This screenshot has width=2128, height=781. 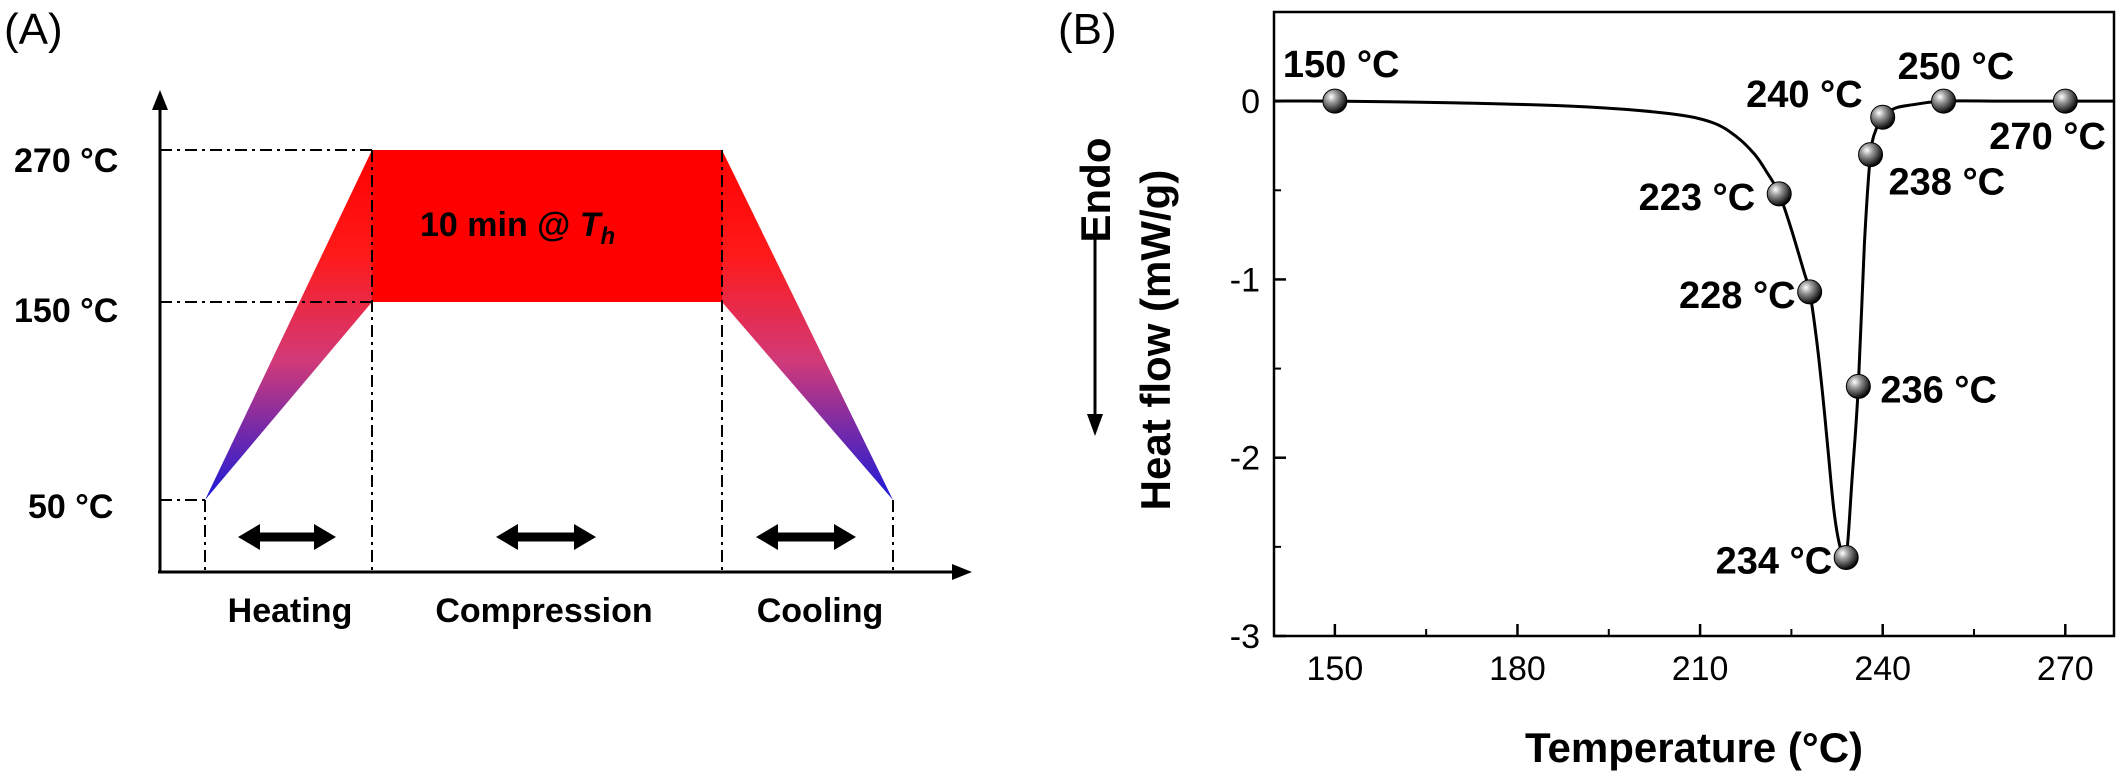 What do you see at coordinates (806, 537) in the screenshot?
I see `cooling-double-arrow` at bounding box center [806, 537].